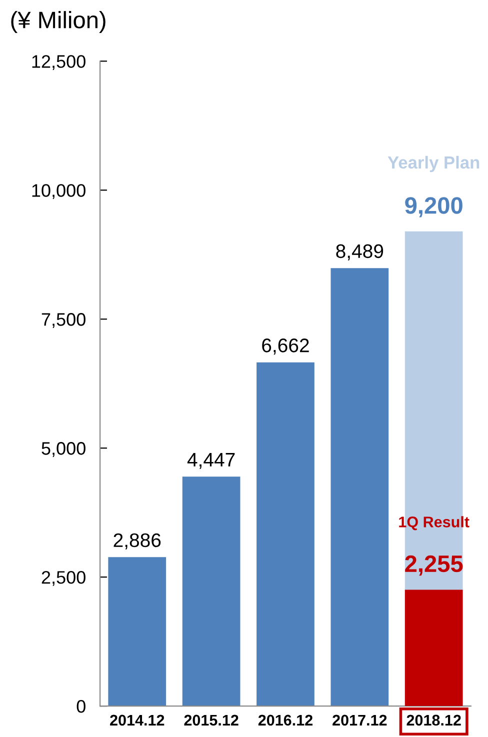 The image size is (488, 737). What do you see at coordinates (64, 578) in the screenshot?
I see `y-tick-label: 2,500` at bounding box center [64, 578].